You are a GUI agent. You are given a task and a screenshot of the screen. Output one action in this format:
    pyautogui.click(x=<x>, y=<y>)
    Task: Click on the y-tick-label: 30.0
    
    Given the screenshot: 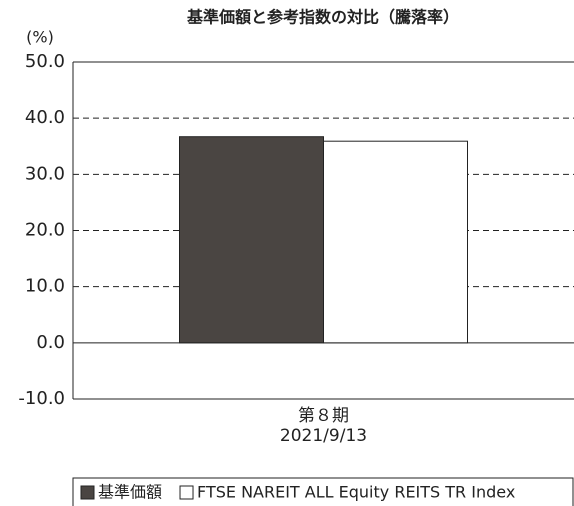 What is the action you would take?
    pyautogui.click(x=45, y=173)
    